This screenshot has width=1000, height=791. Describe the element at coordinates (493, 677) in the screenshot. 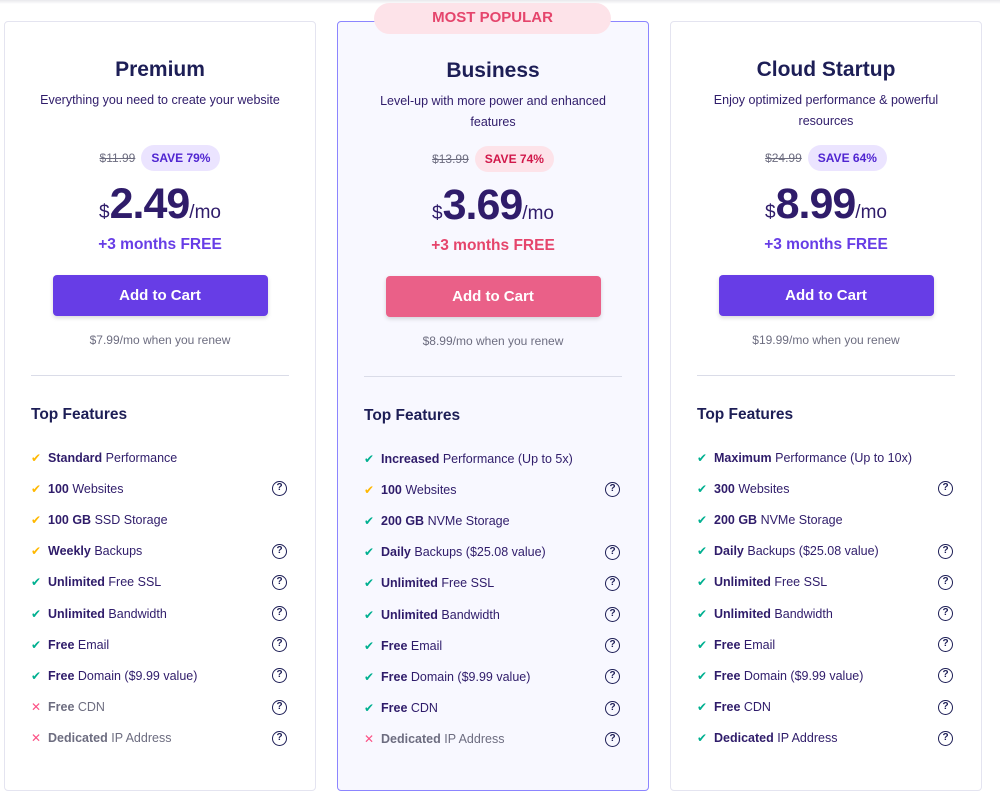

I see `feature-text: Free Domain ($9.99 value)` at that location.